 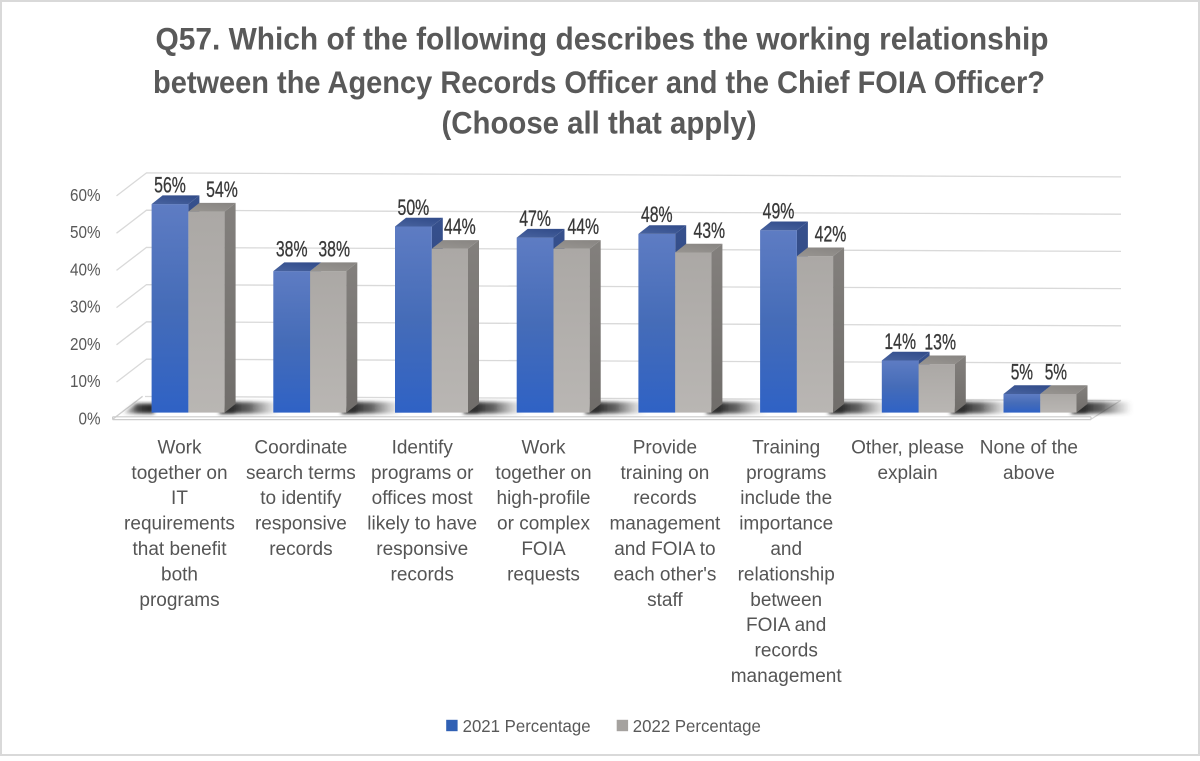 I want to click on svg-text: 13%, so click(x=940, y=342).